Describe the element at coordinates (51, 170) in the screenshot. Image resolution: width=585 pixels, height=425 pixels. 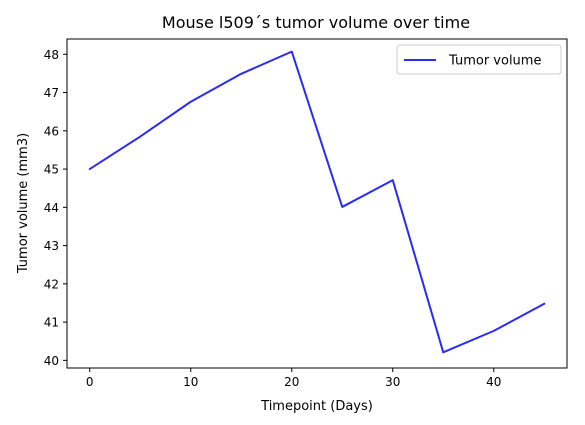
I see `y-tick-label: 45` at that location.